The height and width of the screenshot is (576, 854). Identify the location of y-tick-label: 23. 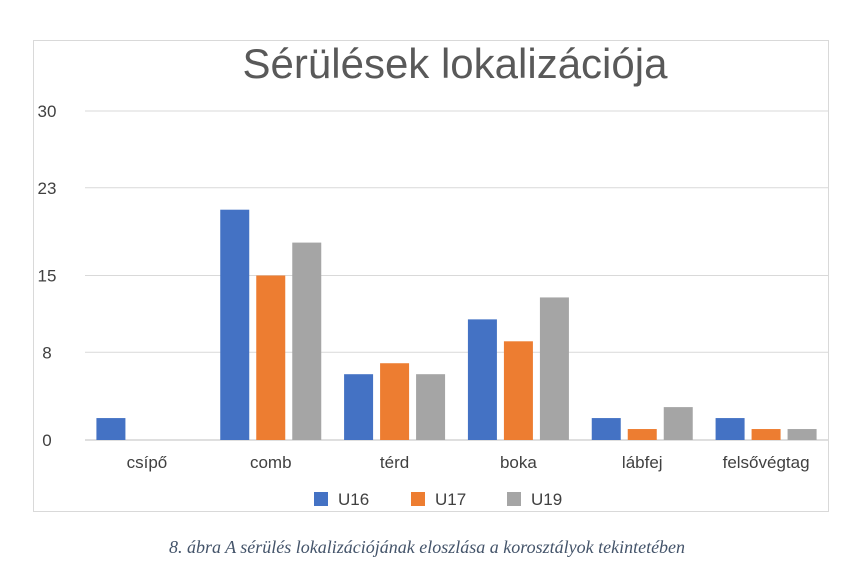
(47, 188).